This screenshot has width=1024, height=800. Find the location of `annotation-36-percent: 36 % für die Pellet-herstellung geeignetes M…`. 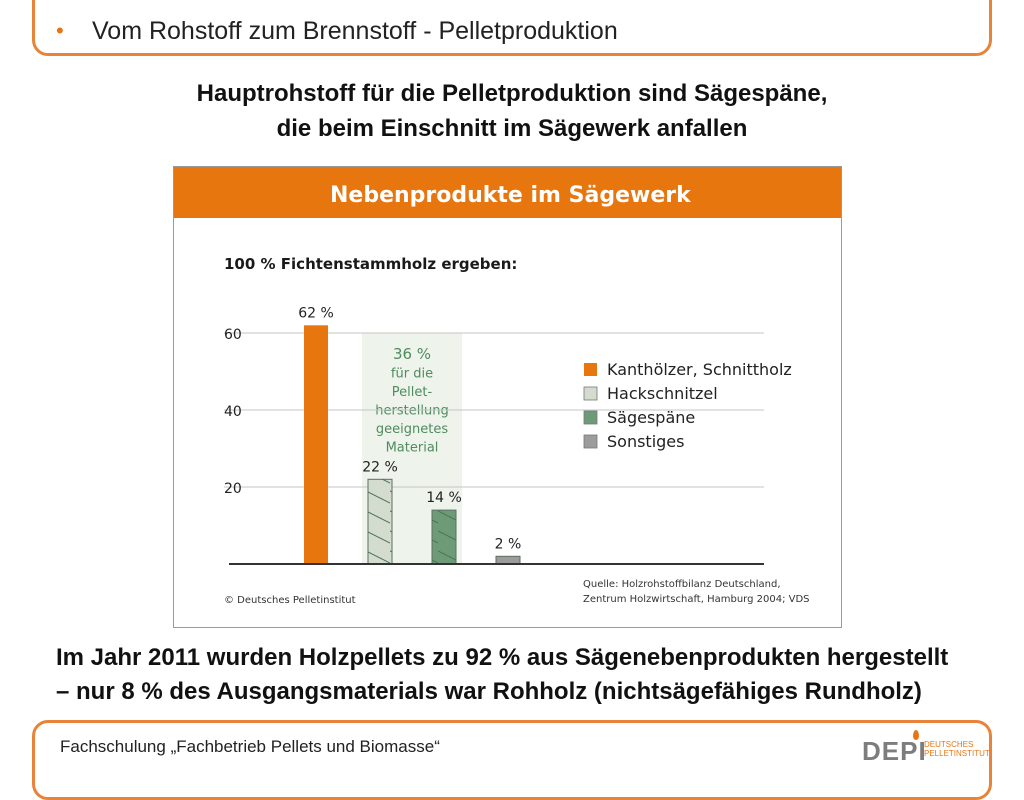

annotation-36-percent: 36 % für die Pellet-herstellung geeignetes M… is located at coordinates (411, 400).